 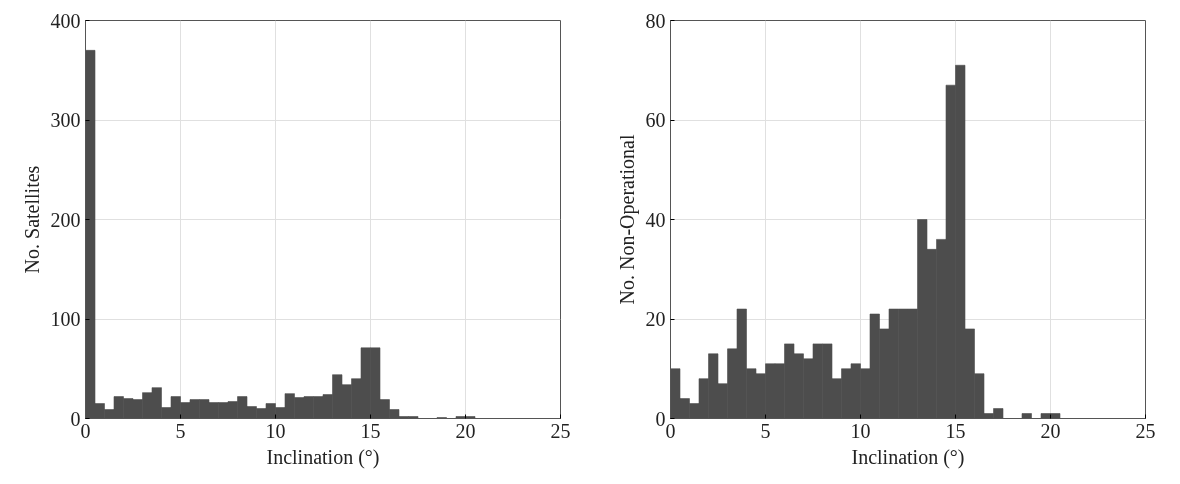 I want to click on y-tick-label: 400, so click(x=65, y=20).